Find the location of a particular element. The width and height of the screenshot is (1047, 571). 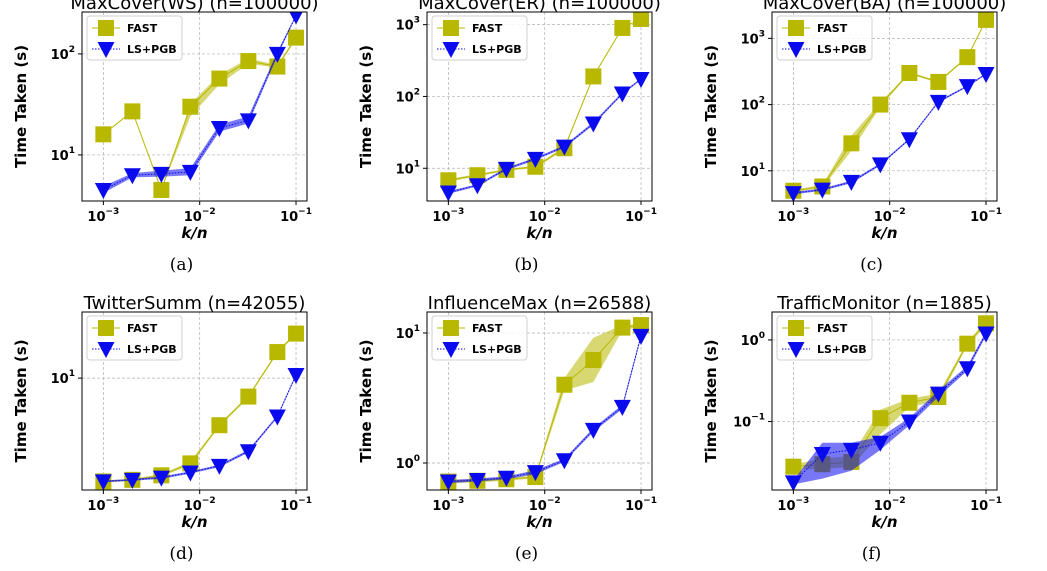

x-tick-label: 10⁻³ is located at coordinates (448, 216).